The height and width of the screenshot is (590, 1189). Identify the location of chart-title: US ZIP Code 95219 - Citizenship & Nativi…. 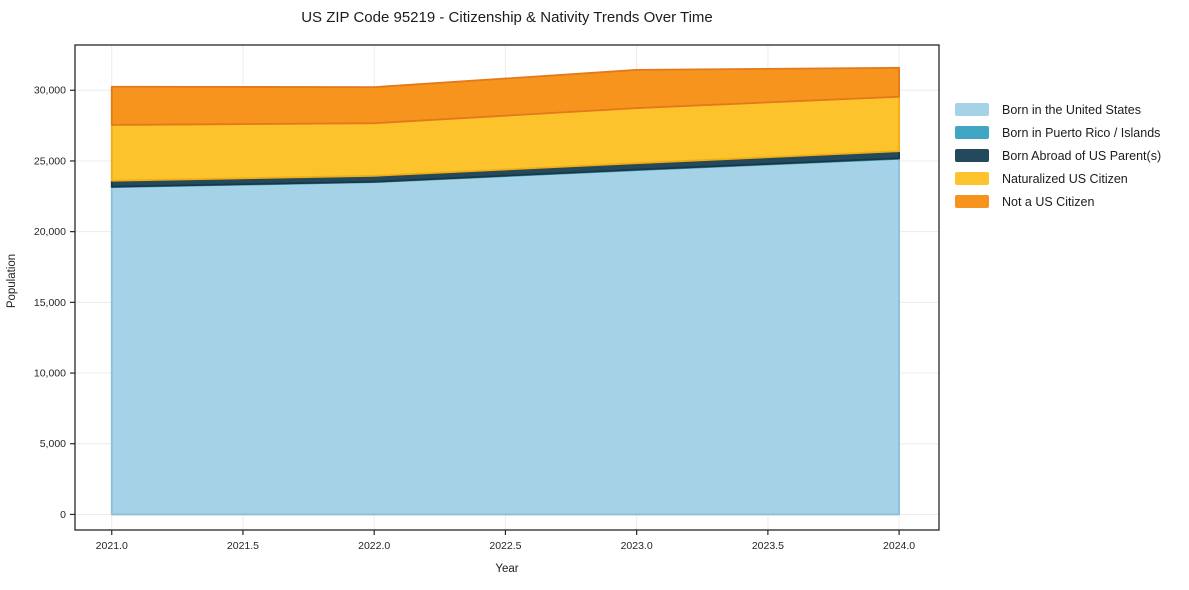
(507, 17).